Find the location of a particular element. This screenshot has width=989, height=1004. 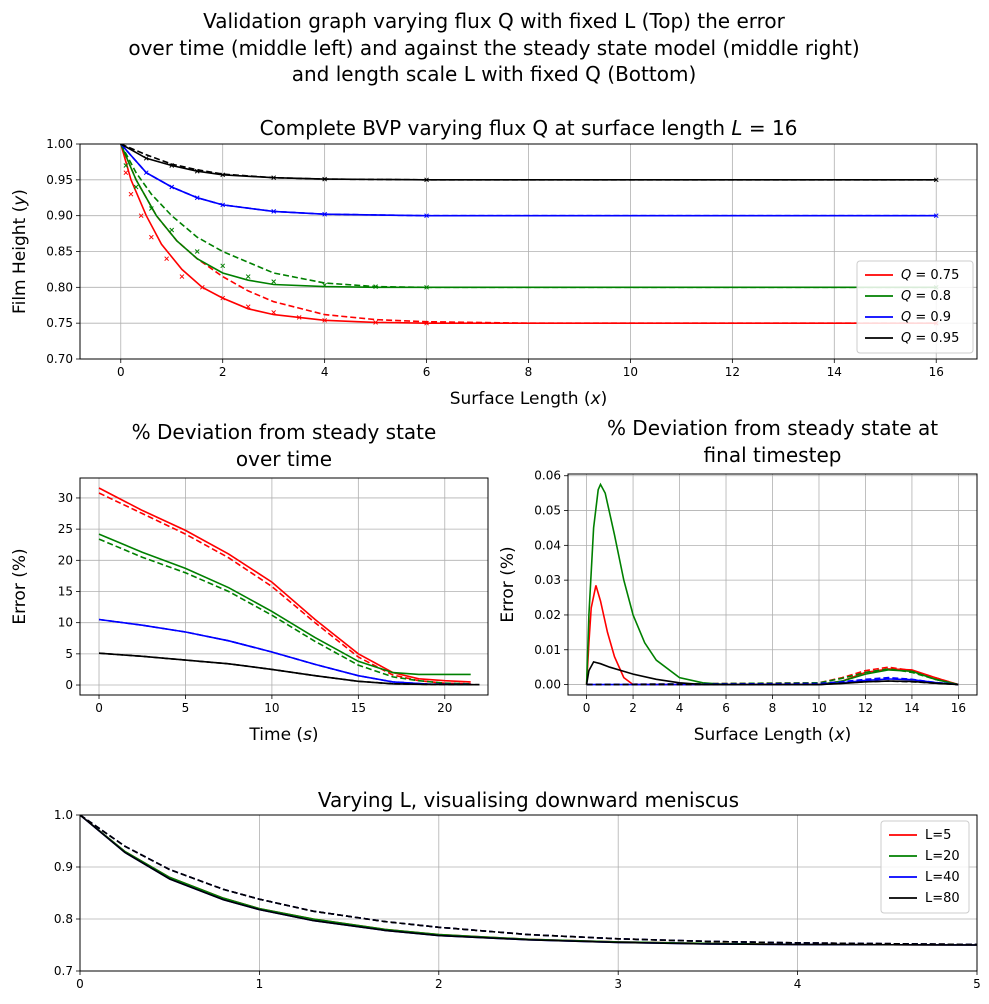

y-tick-label: 20 is located at coordinates (65, 560).